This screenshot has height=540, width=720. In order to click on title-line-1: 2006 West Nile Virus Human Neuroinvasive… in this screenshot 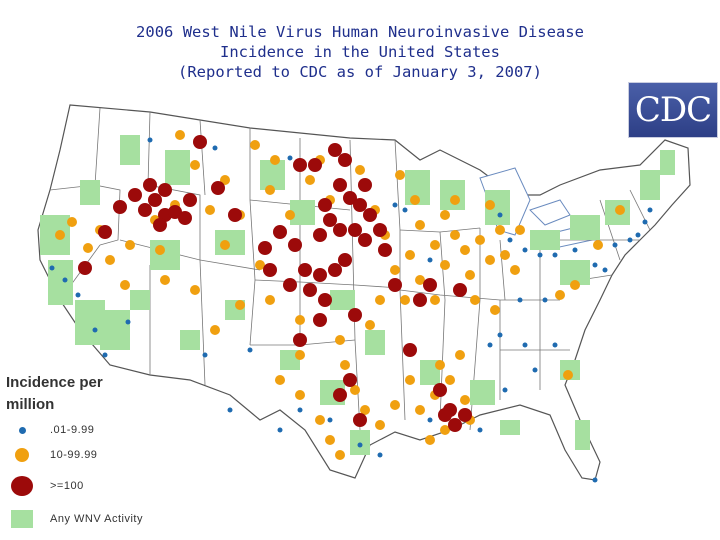, I will do `click(360, 32)`.